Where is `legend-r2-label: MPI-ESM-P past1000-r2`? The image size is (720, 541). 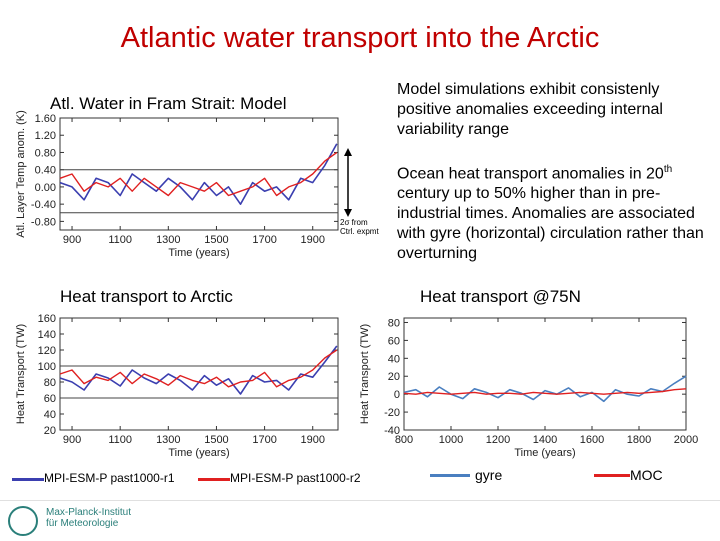 legend-r2-label: MPI-ESM-P past1000-r2 is located at coordinates (295, 478).